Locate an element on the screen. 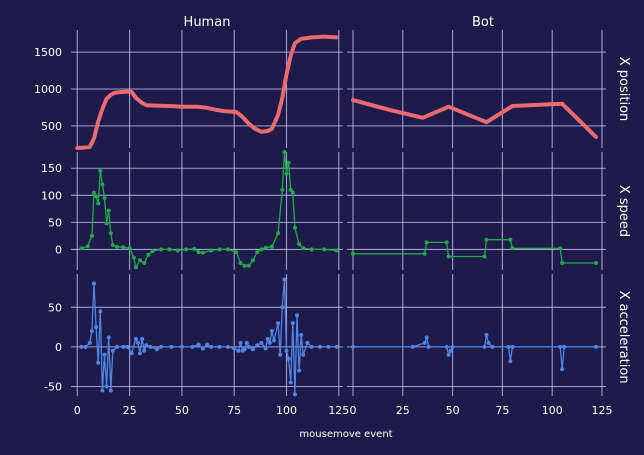 The image size is (644, 455). x-tick-label: 75 is located at coordinates (234, 410).